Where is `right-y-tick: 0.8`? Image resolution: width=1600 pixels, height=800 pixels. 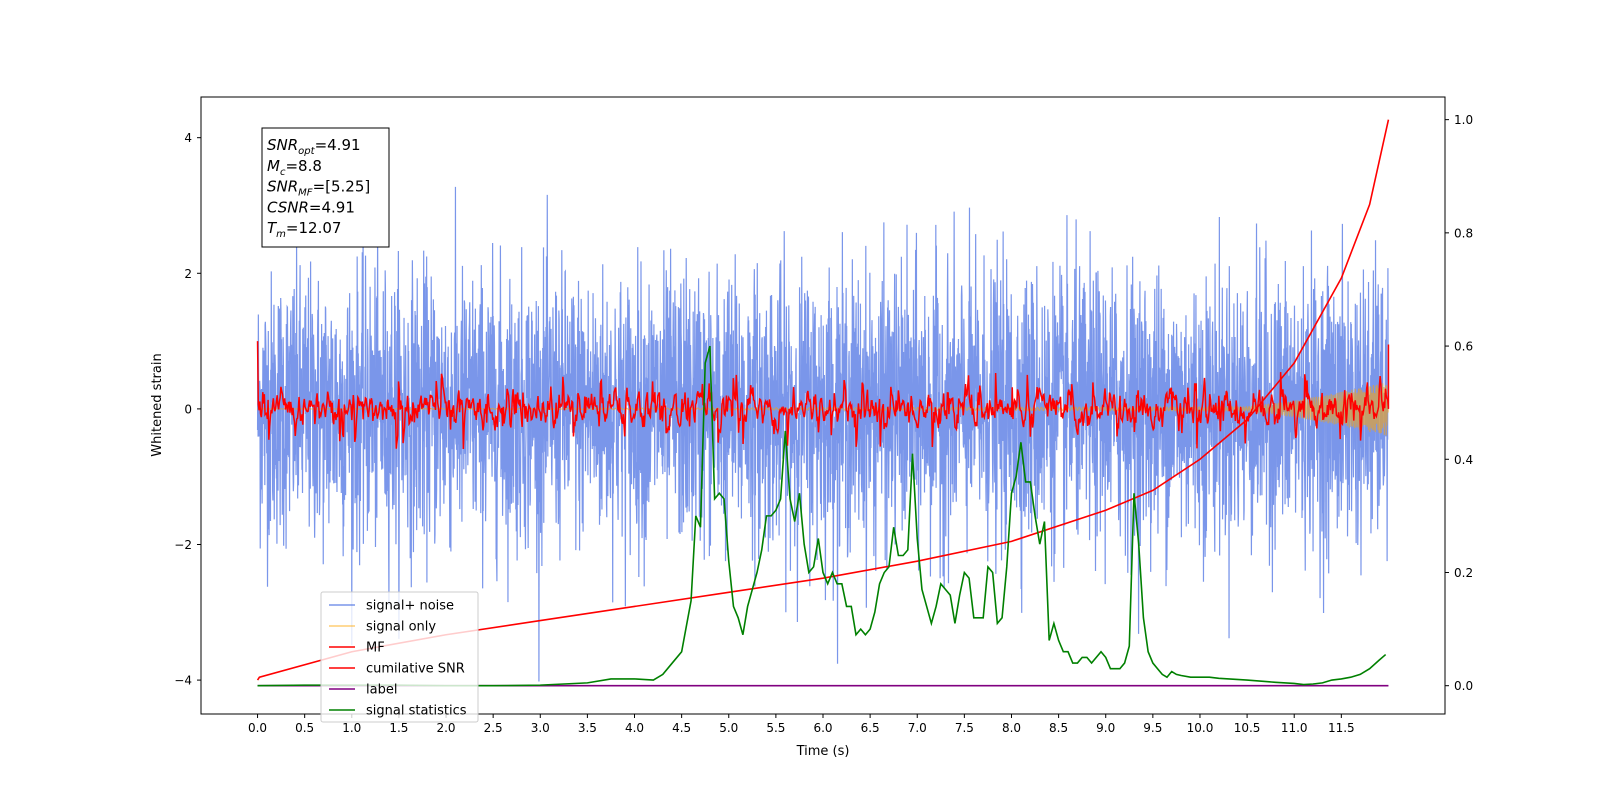
right-y-tick: 0.8 is located at coordinates (1459, 233).